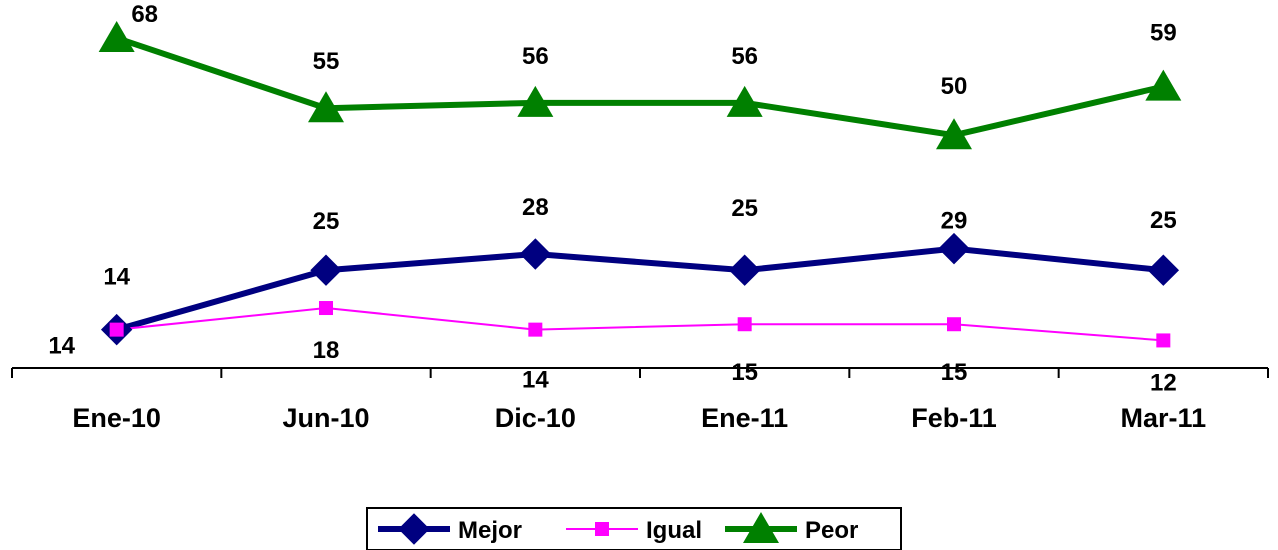 The image size is (1278, 550). I want to click on data-label-mejor-mar-11: 25, so click(1163, 220).